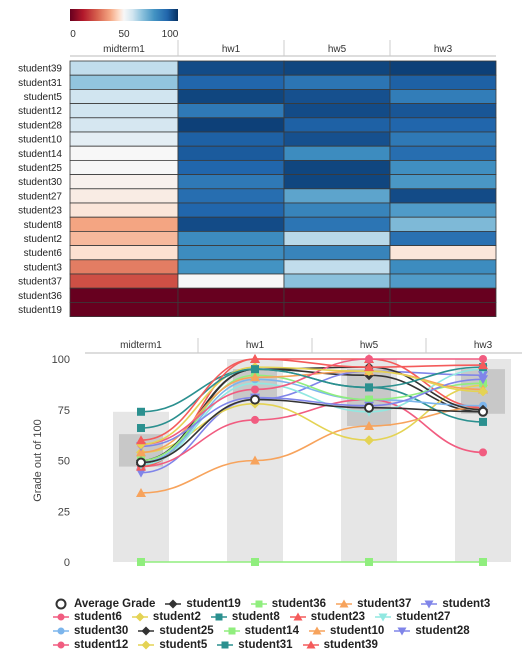 This screenshot has width=527, height=660. What do you see at coordinates (40, 111) in the screenshot?
I see `heatmap-row-label: student12` at bounding box center [40, 111].